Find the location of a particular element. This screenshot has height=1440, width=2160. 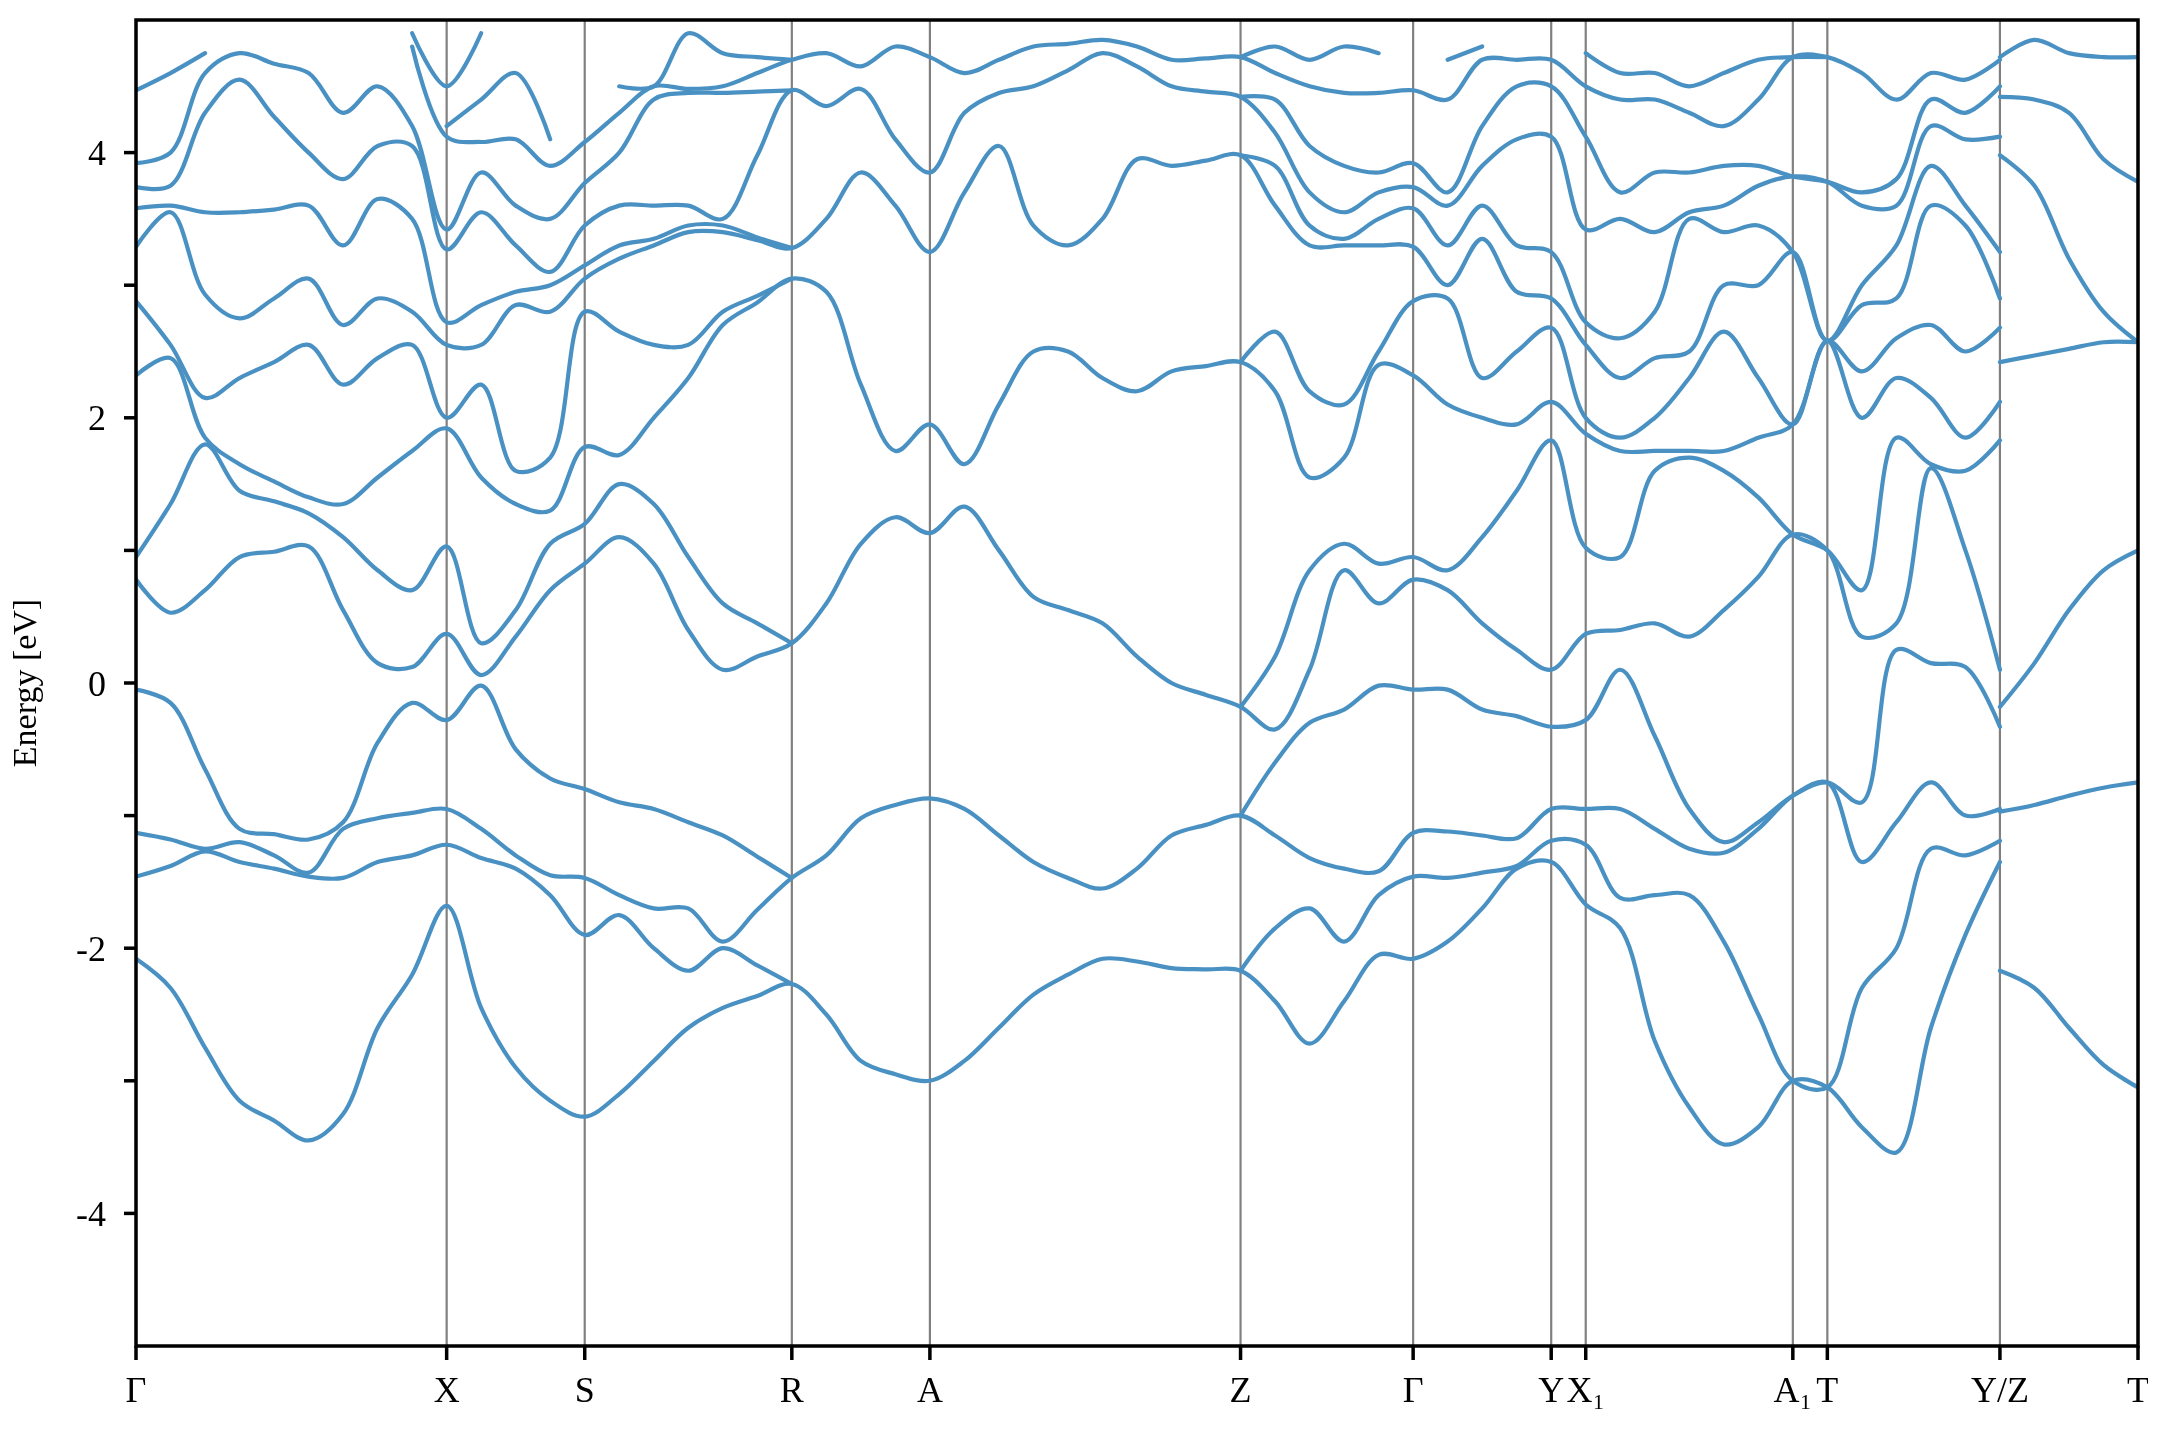

x-tick-label: X is located at coordinates (446, 1390).